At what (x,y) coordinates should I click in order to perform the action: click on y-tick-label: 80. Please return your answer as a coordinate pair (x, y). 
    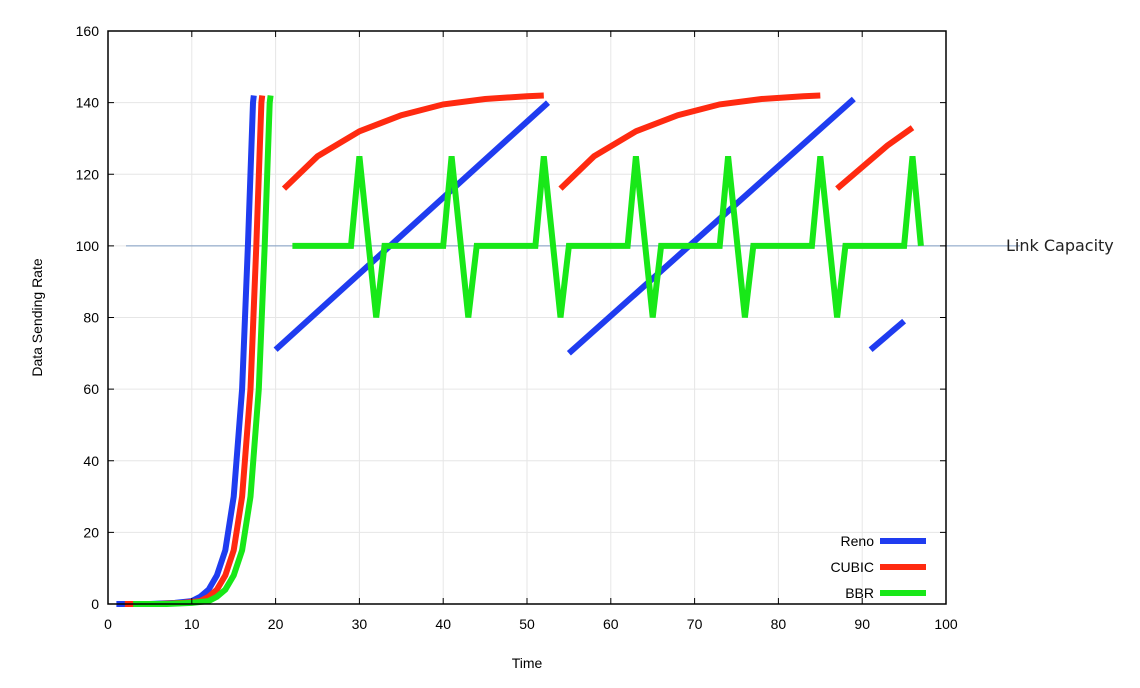
    Looking at the image, I should click on (91, 318).